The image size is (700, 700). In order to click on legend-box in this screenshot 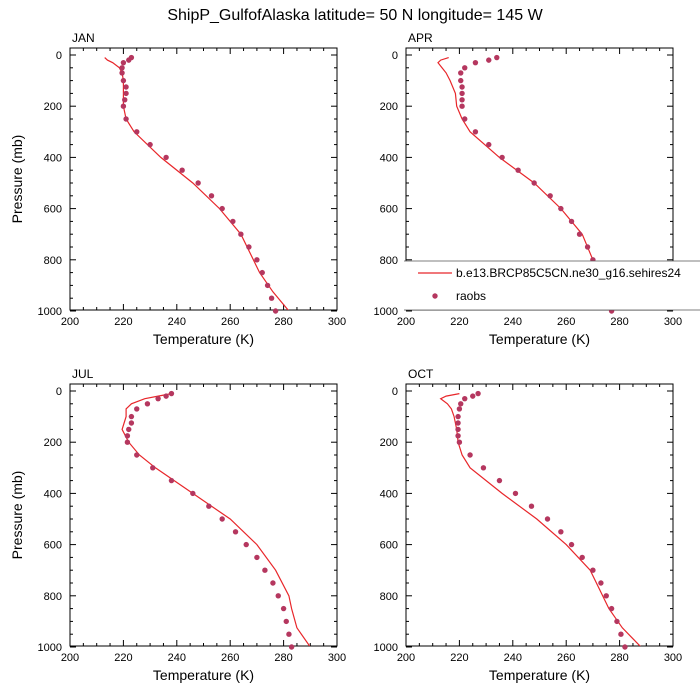, I will do `click(552, 285)`.